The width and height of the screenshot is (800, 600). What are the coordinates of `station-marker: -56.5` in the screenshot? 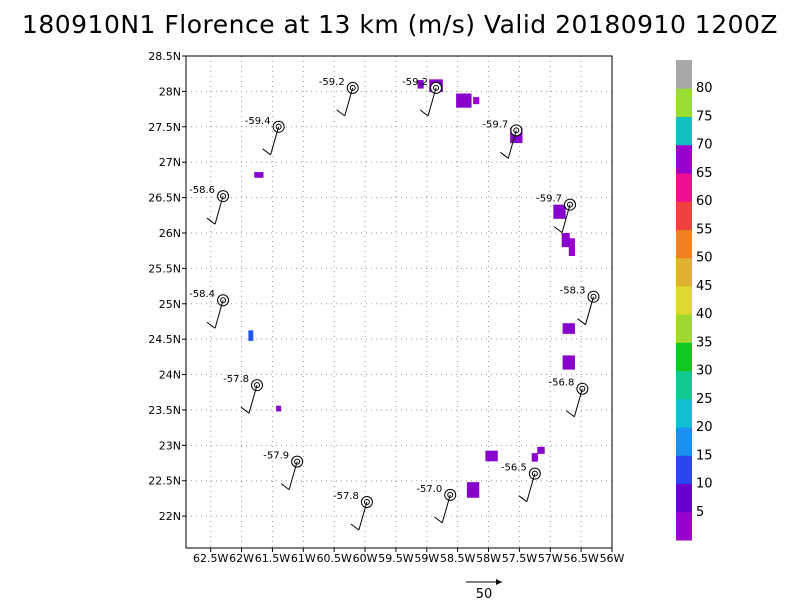 It's located at (521, 483).